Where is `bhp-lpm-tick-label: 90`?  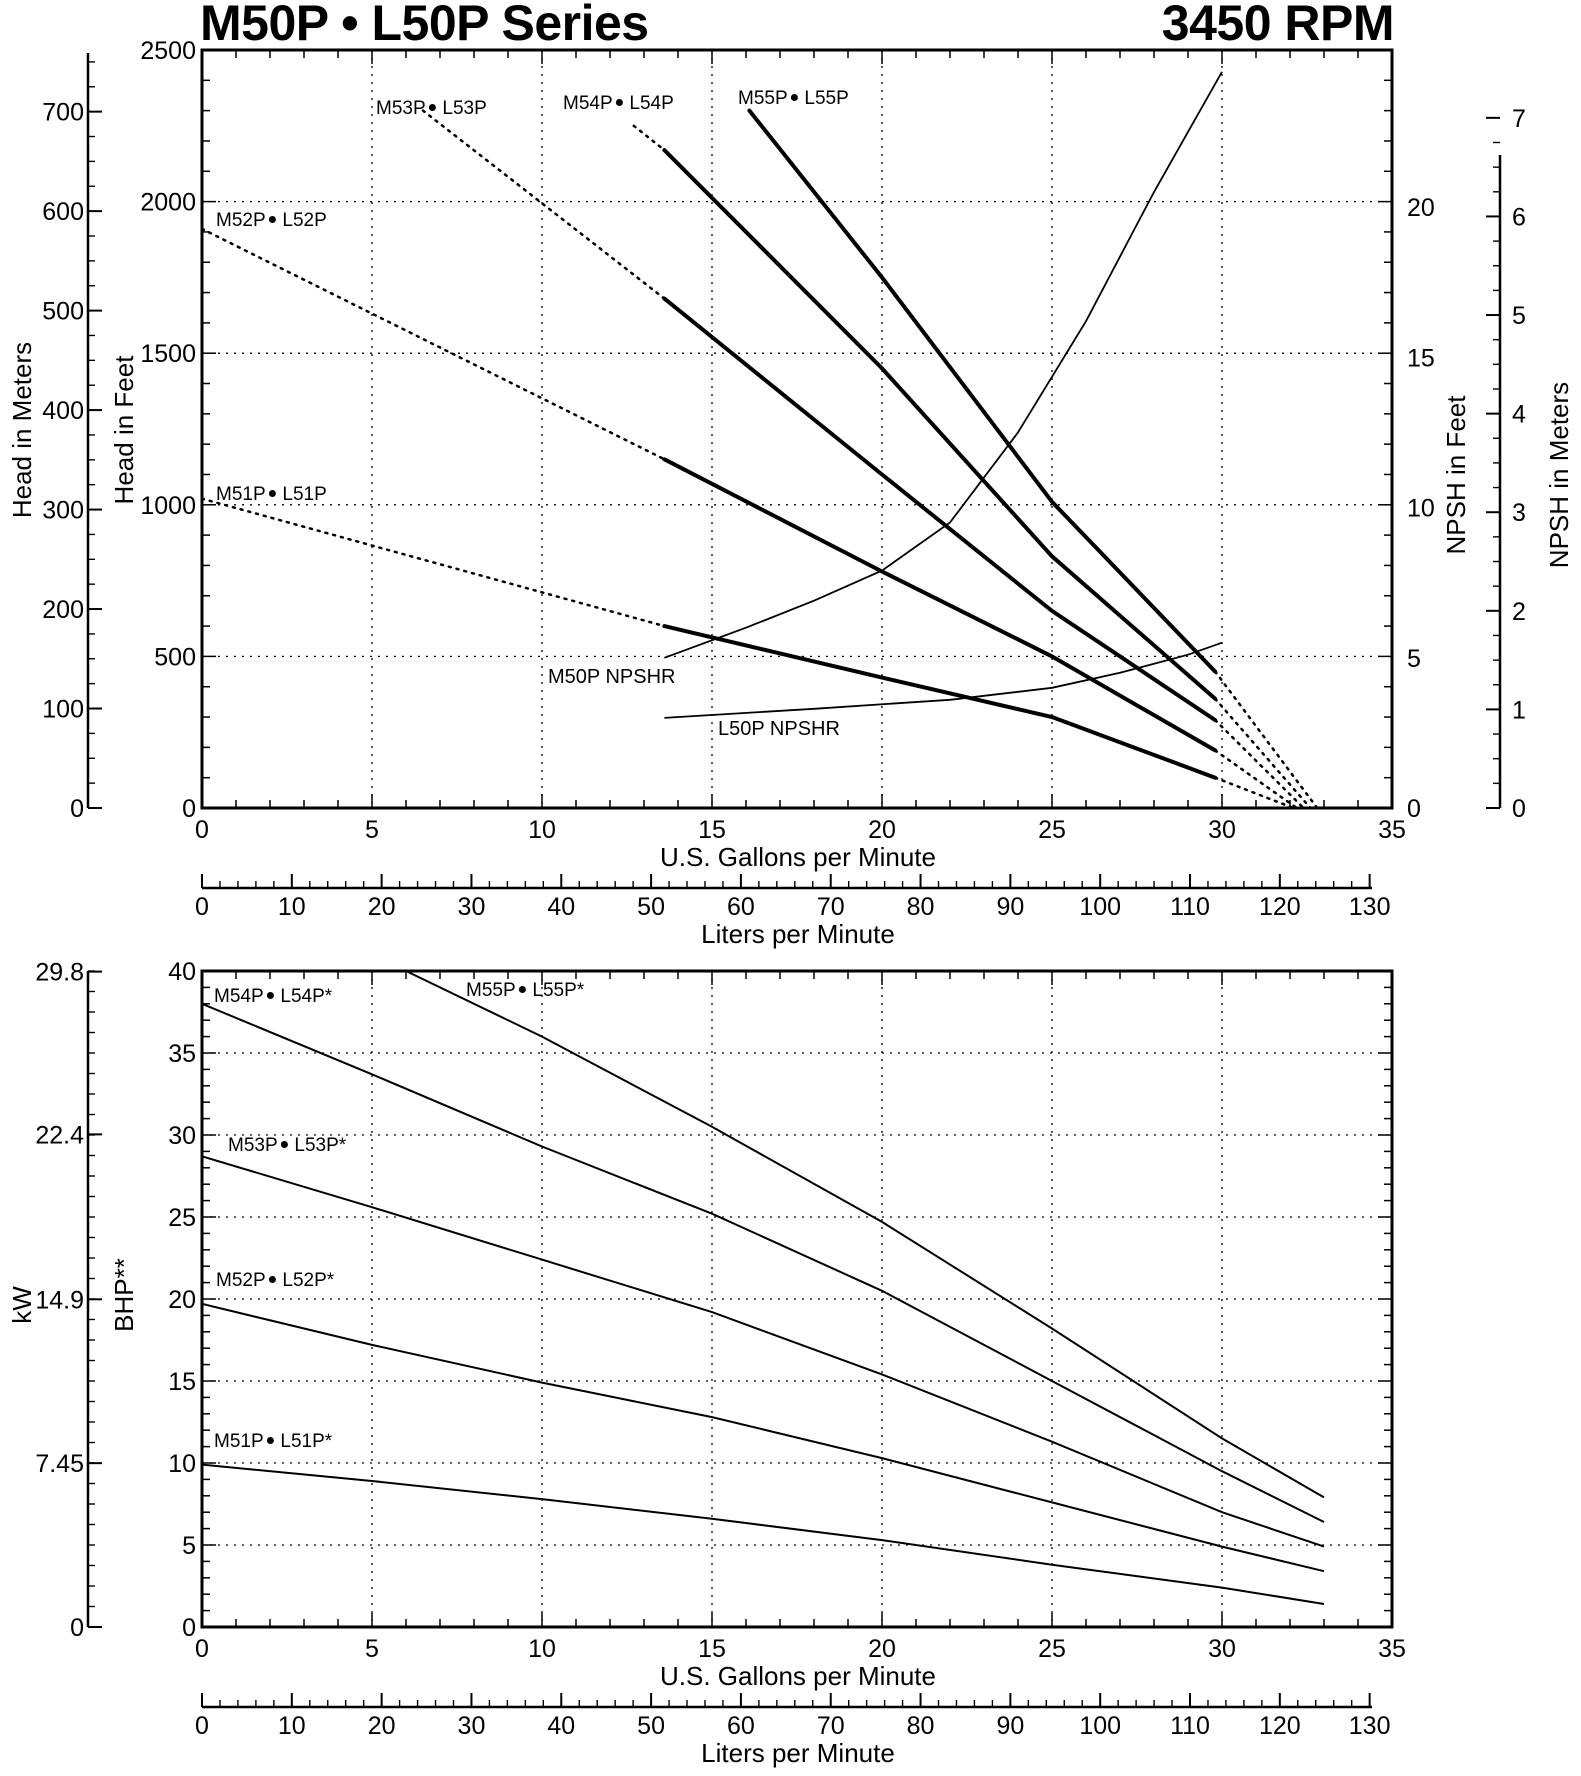
bhp-lpm-tick-label: 90 is located at coordinates (1010, 1726).